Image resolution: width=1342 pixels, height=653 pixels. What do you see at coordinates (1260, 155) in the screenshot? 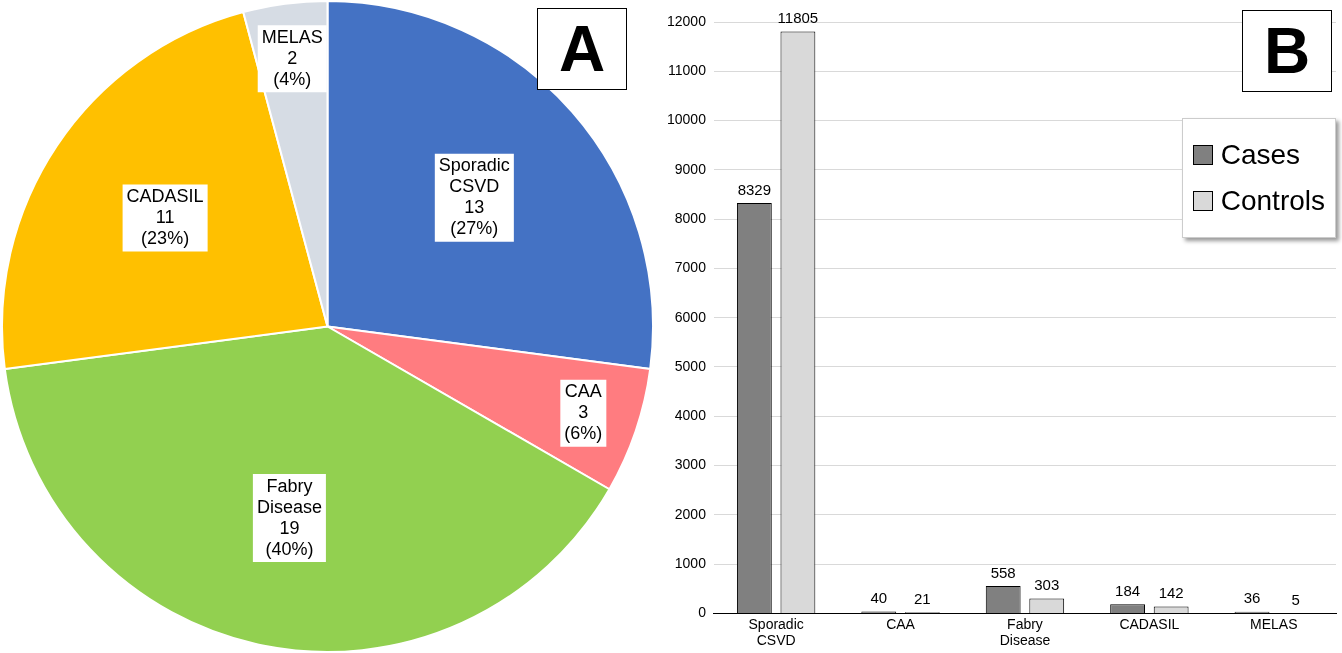
I see `legend-label: Cases` at bounding box center [1260, 155].